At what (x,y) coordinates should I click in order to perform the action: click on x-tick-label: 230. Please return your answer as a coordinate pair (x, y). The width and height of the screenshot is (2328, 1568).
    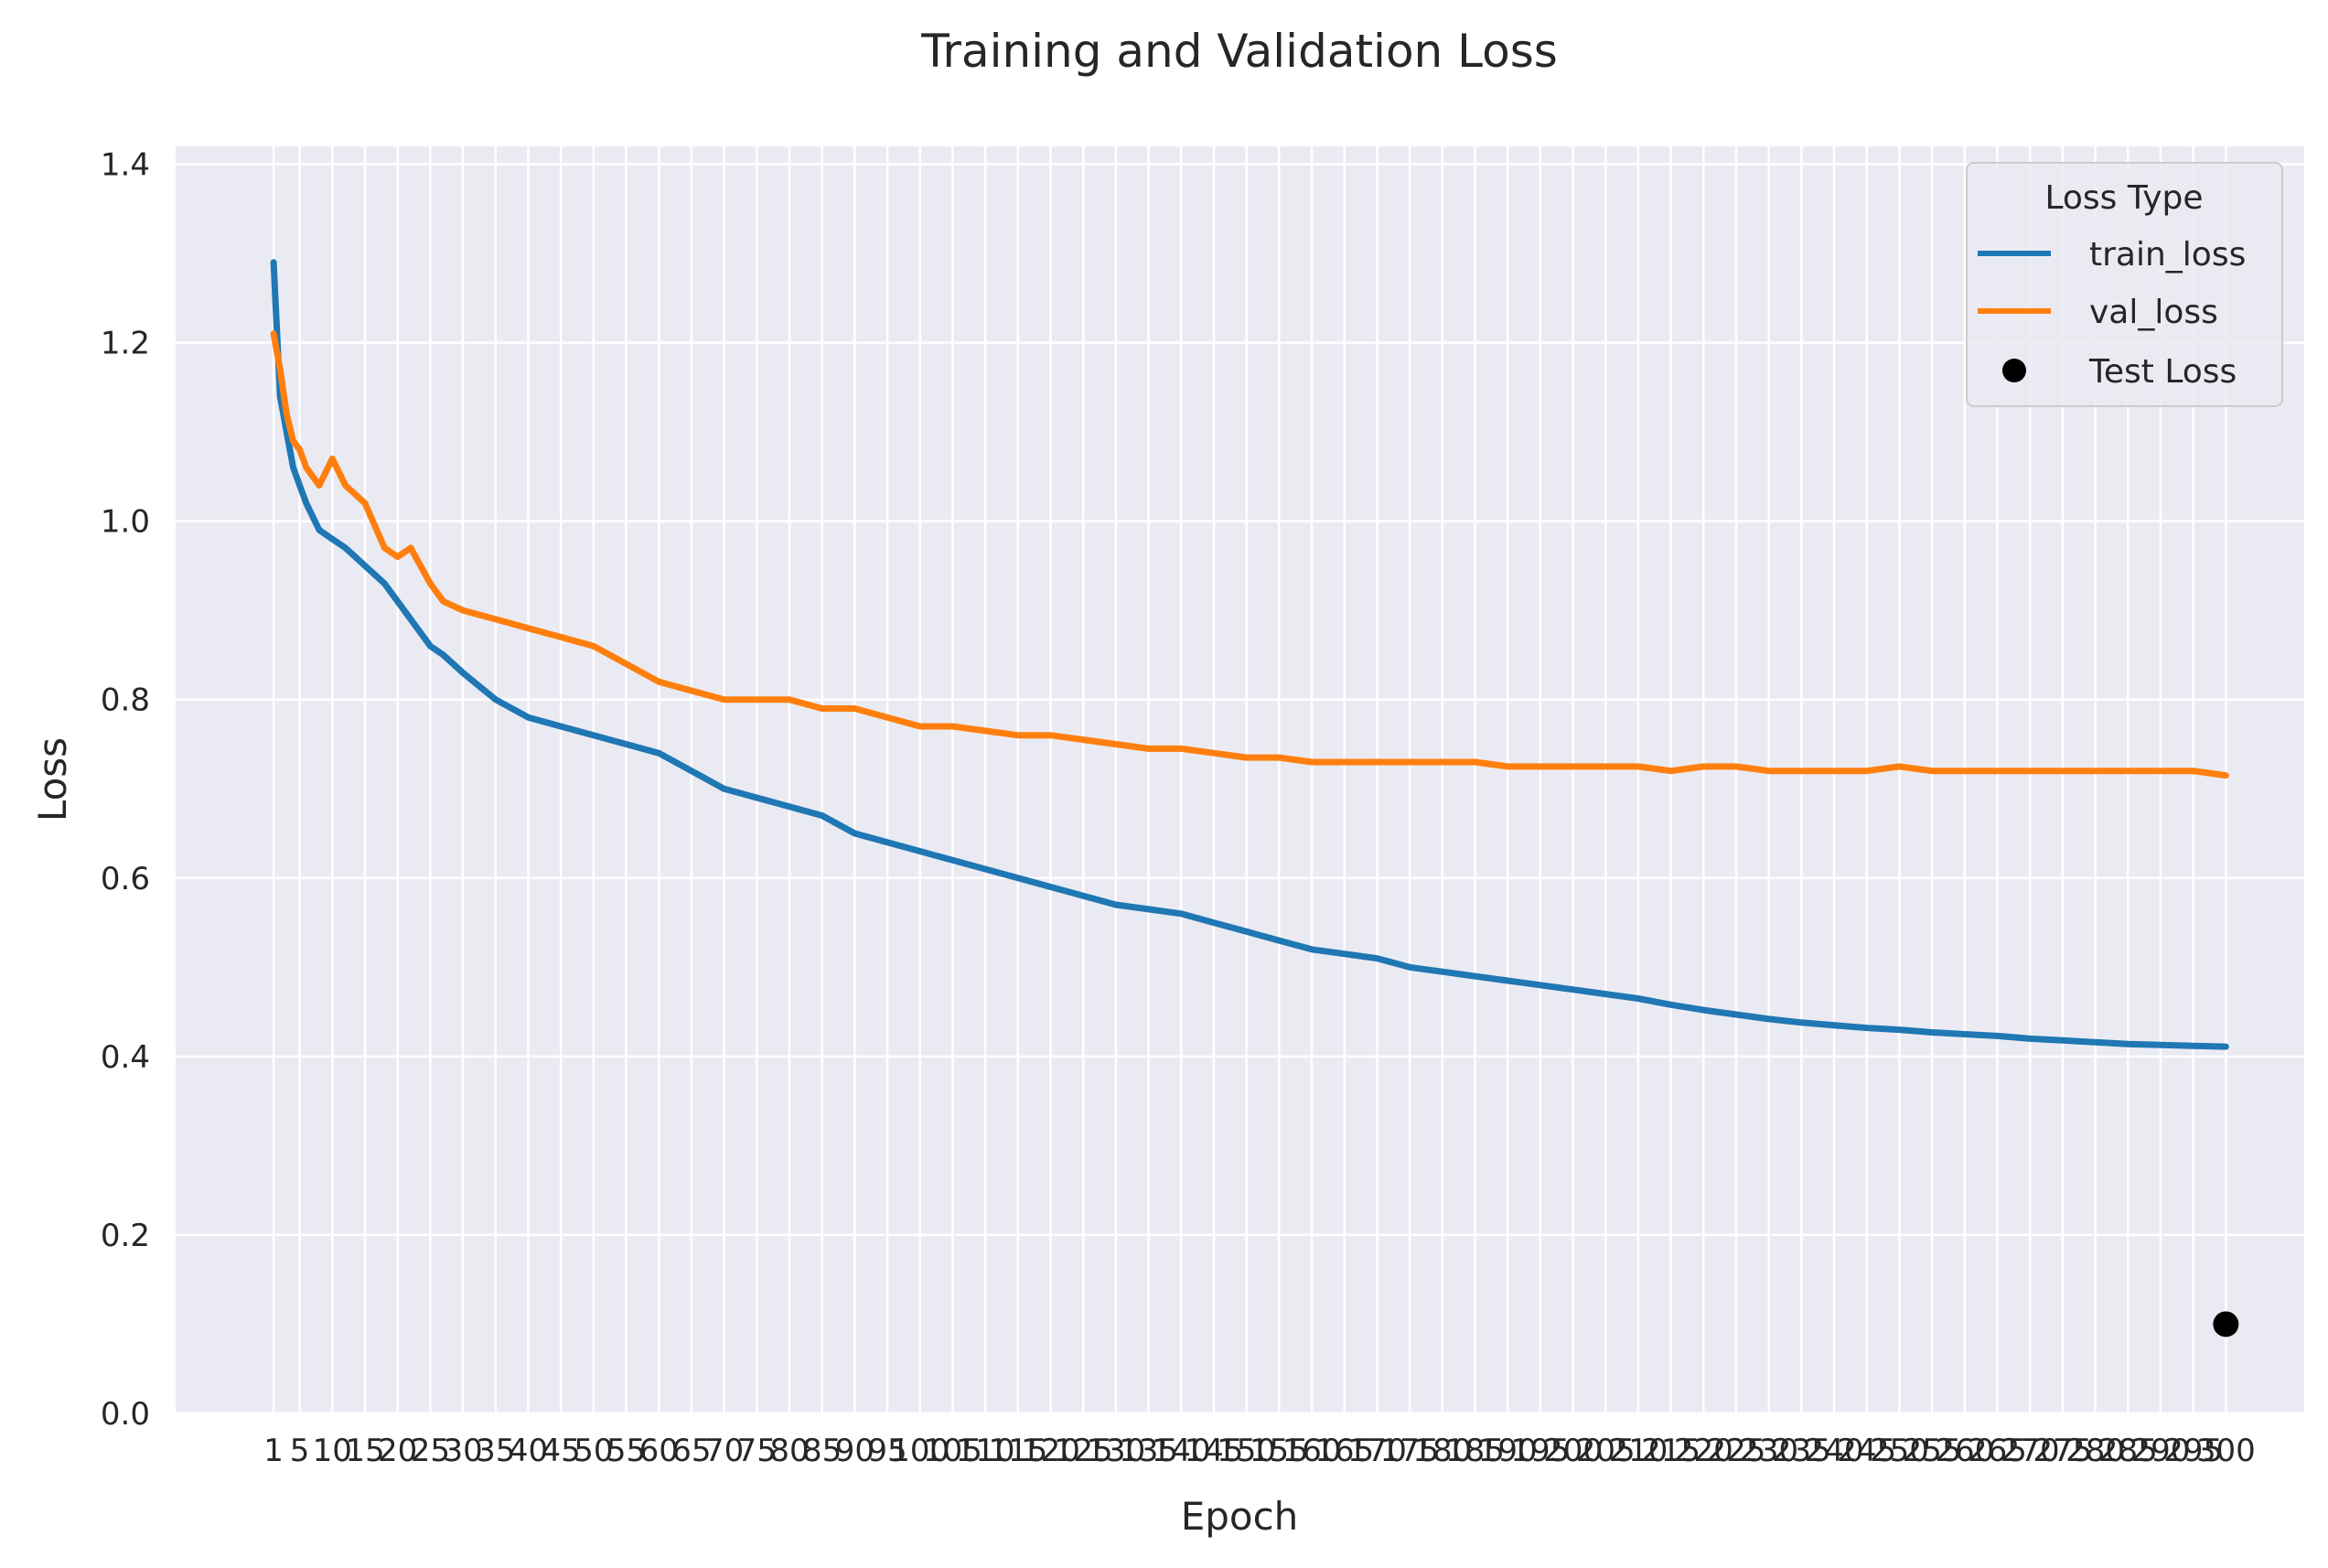
    Looking at the image, I should click on (1768, 1451).